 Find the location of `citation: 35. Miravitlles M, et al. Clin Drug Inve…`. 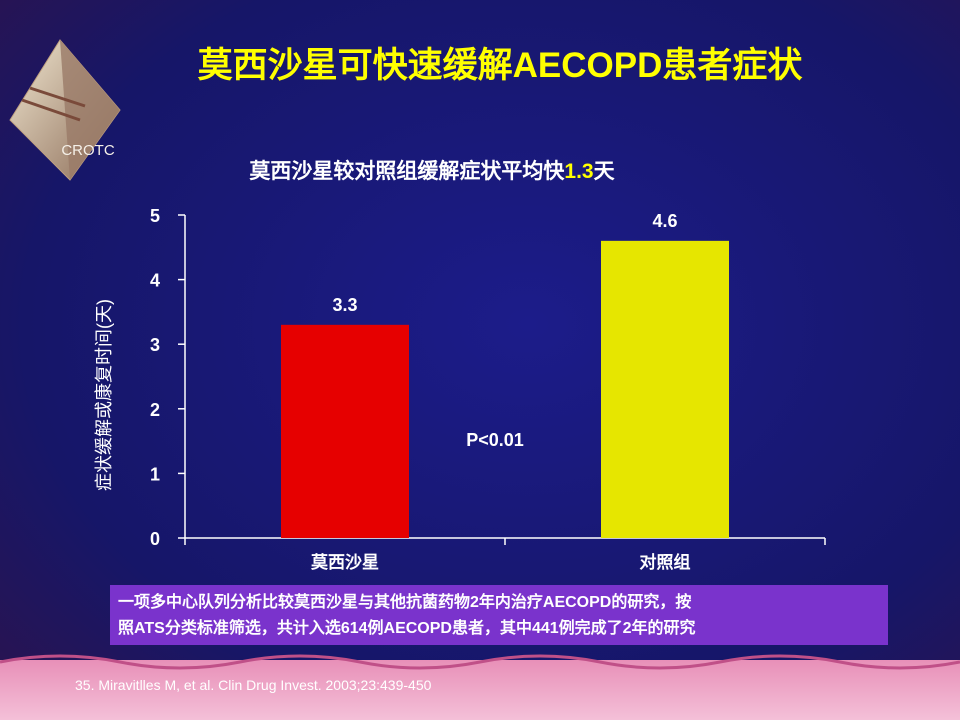

citation: 35. Miravitlles M, et al. Clin Drug Inve… is located at coordinates (253, 685).